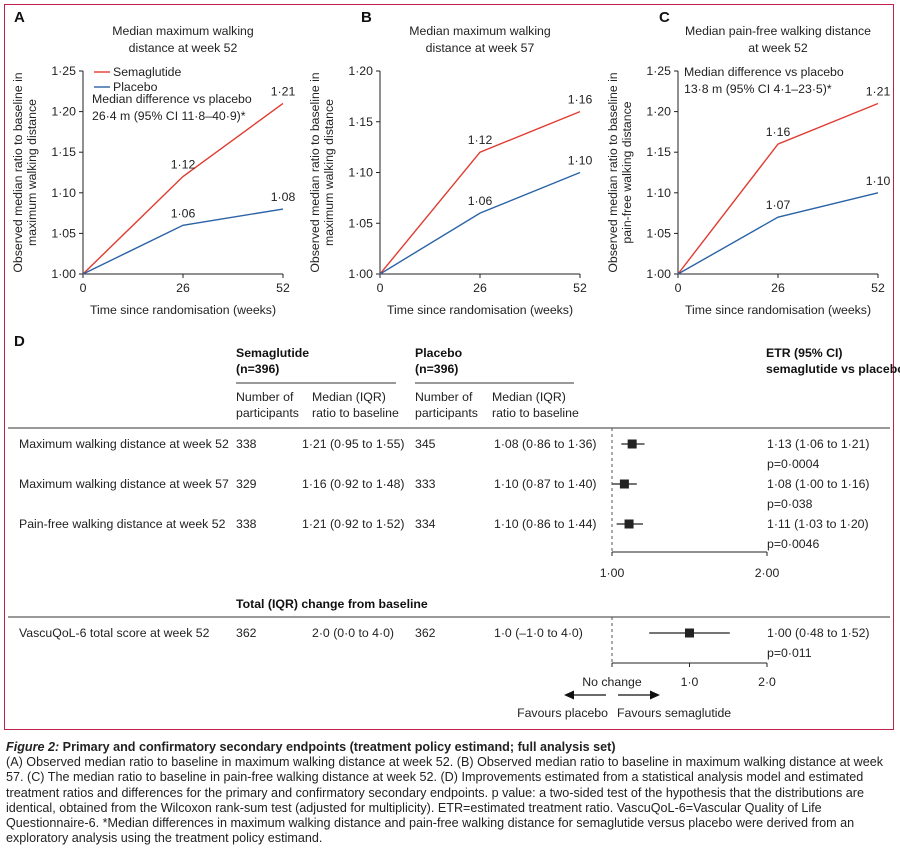 The width and height of the screenshot is (900, 861). What do you see at coordinates (63, 112) in the screenshot?
I see `panel-a-y-tick-label: 1·20` at bounding box center [63, 112].